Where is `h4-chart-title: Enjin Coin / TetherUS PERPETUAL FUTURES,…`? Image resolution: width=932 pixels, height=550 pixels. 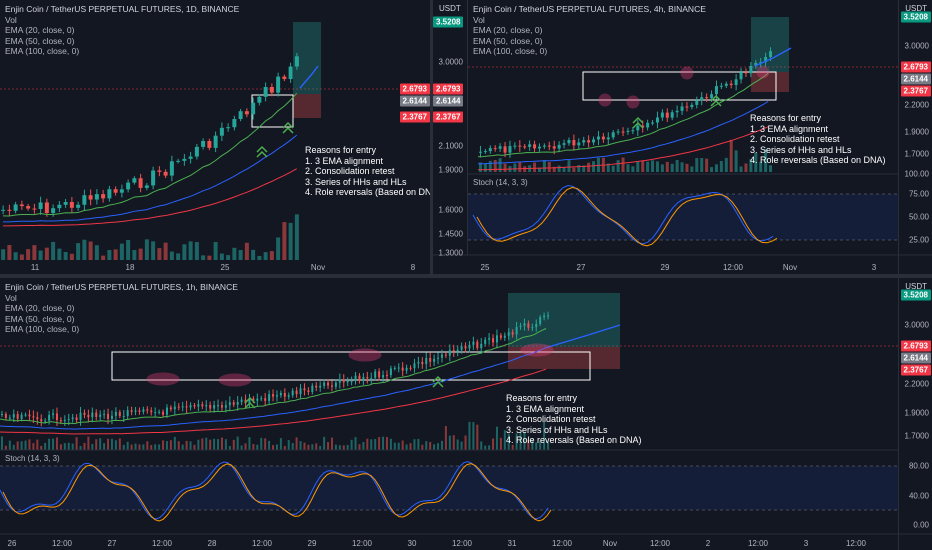
h4-chart-title: Enjin Coin / TetherUS PERPETUAL FUTURES,… is located at coordinates (589, 9).